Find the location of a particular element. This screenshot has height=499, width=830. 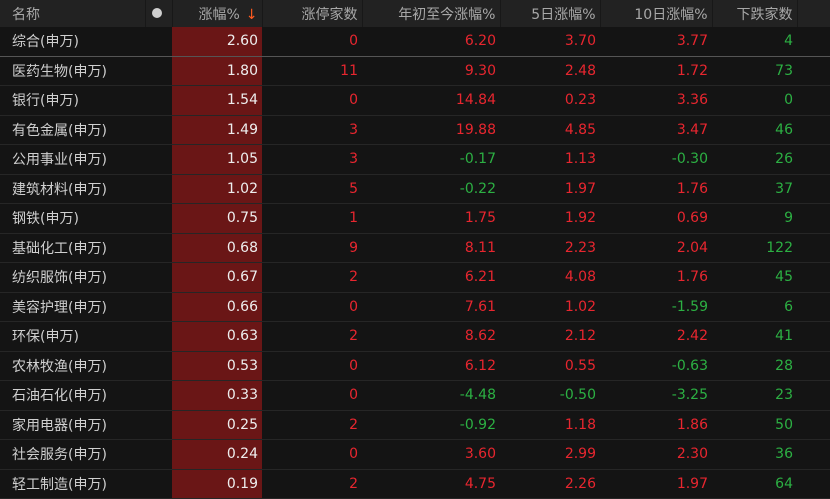

cell-decliners: 36 is located at coordinates (754, 454).